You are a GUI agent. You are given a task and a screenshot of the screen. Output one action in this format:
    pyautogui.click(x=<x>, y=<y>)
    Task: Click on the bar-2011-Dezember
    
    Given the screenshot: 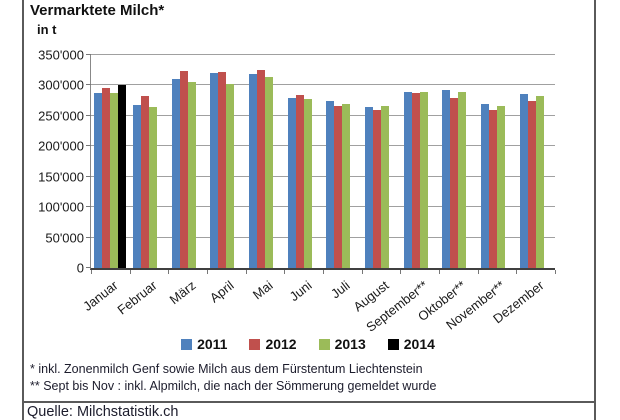 What is the action you would take?
    pyautogui.click(x=523, y=180)
    